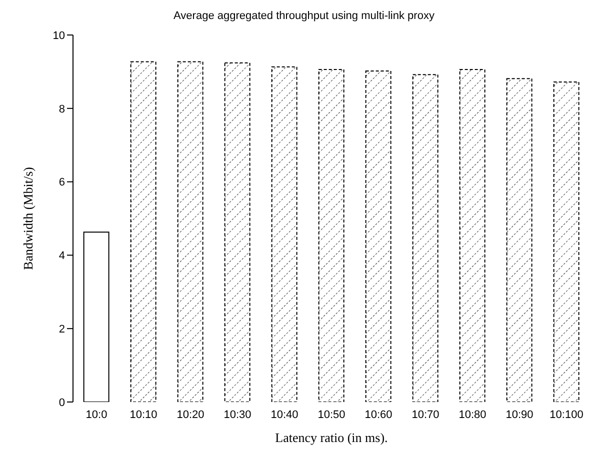 The height and width of the screenshot is (475, 608). What do you see at coordinates (61, 256) in the screenshot?
I see `y-tick-label: 4` at bounding box center [61, 256].